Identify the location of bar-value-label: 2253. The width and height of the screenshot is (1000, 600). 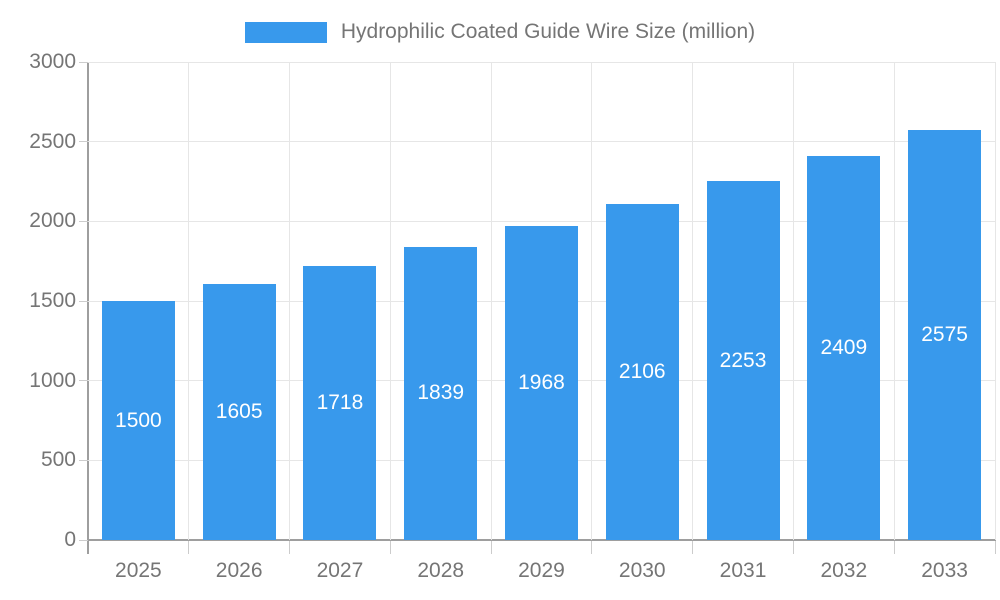
(743, 360).